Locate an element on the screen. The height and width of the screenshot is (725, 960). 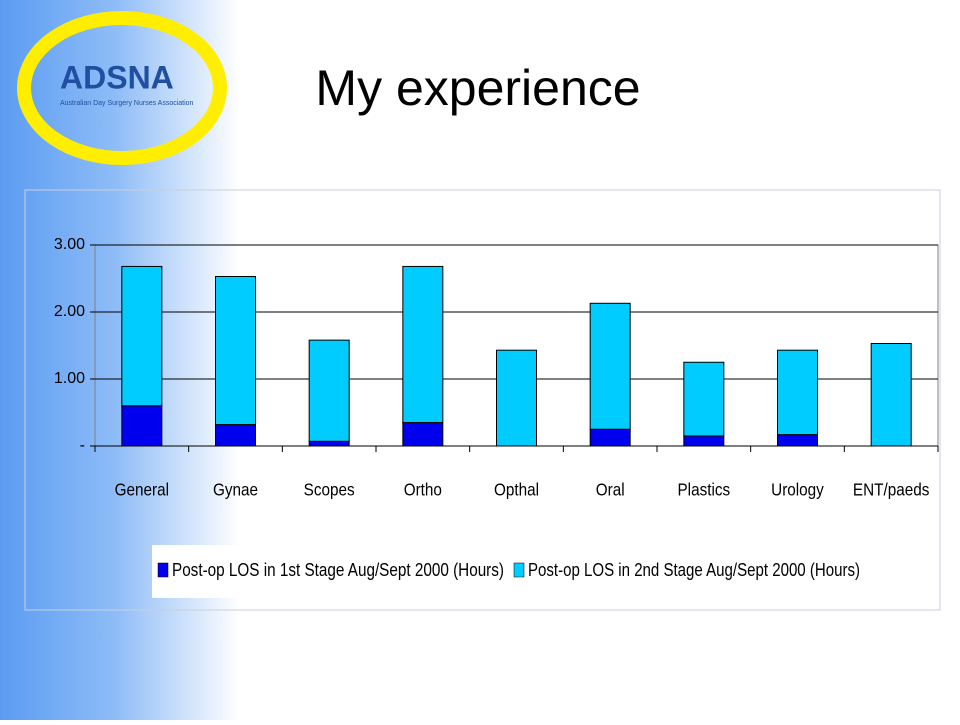
x-tick-label: ENT/paeds is located at coordinates (891, 490).